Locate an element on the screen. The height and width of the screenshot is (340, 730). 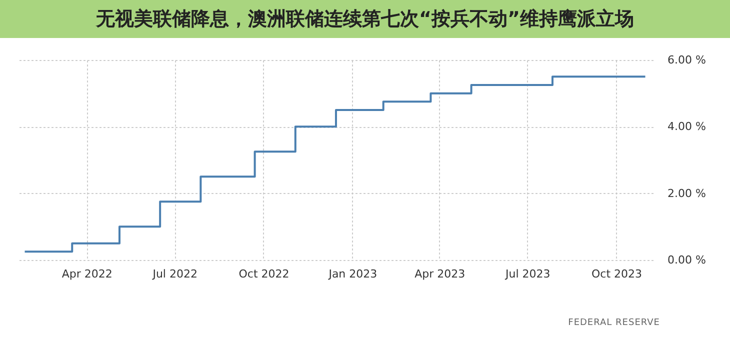
text: FEDERAL RESERVE is located at coordinates (614, 323).